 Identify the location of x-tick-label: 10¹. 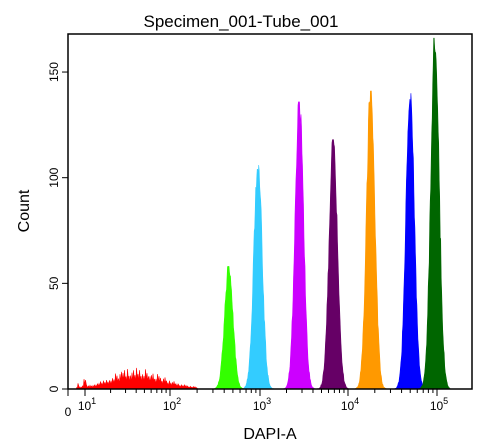
(87, 404).